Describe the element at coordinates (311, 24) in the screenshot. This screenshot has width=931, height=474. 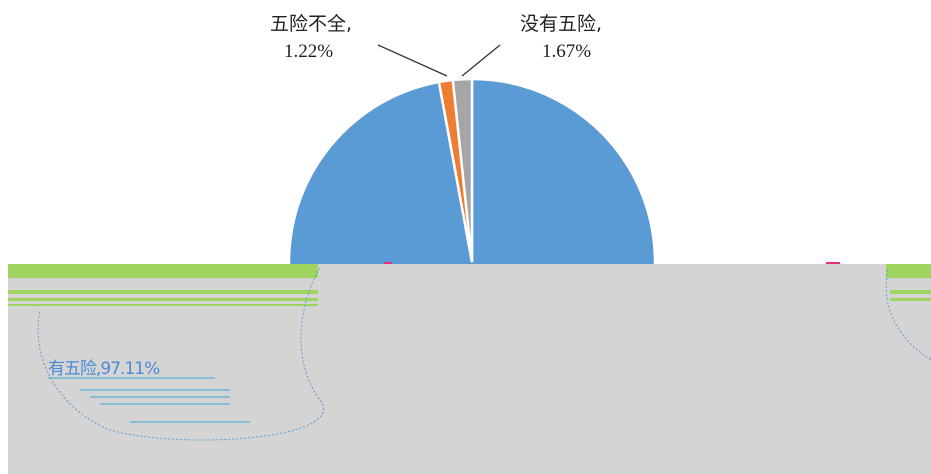
I see `label-wuxian-buquan-name: 五险不全,` at that location.